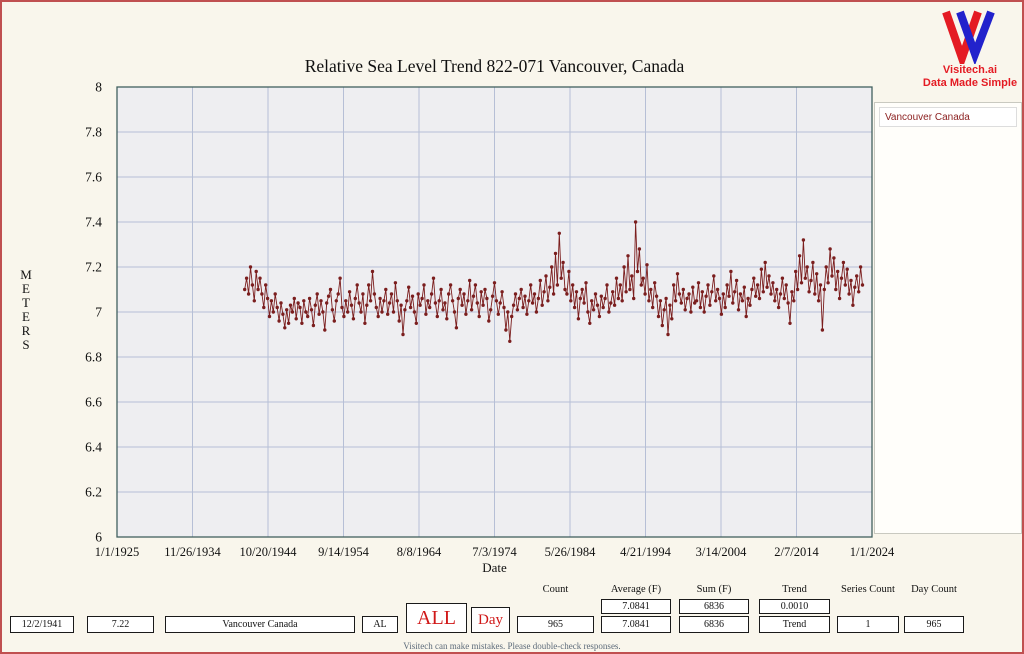  I want to click on svg-text: 4/21/1994, so click(645, 552).